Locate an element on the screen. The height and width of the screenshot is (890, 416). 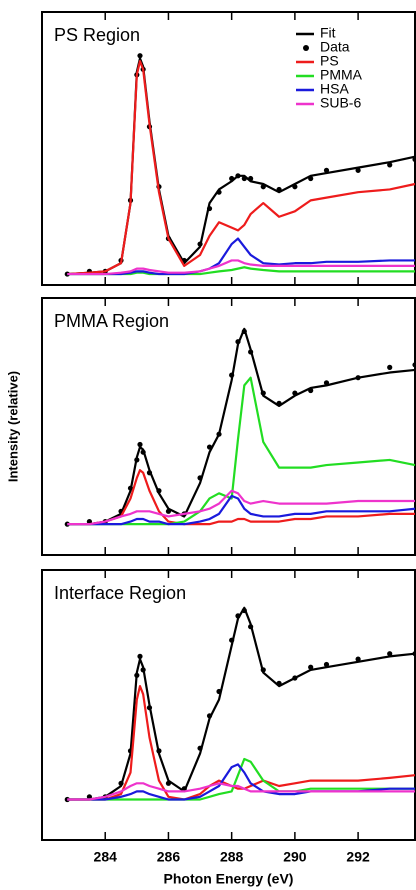
x-axis-label: Photon Energy (eV) is located at coordinates (229, 879).